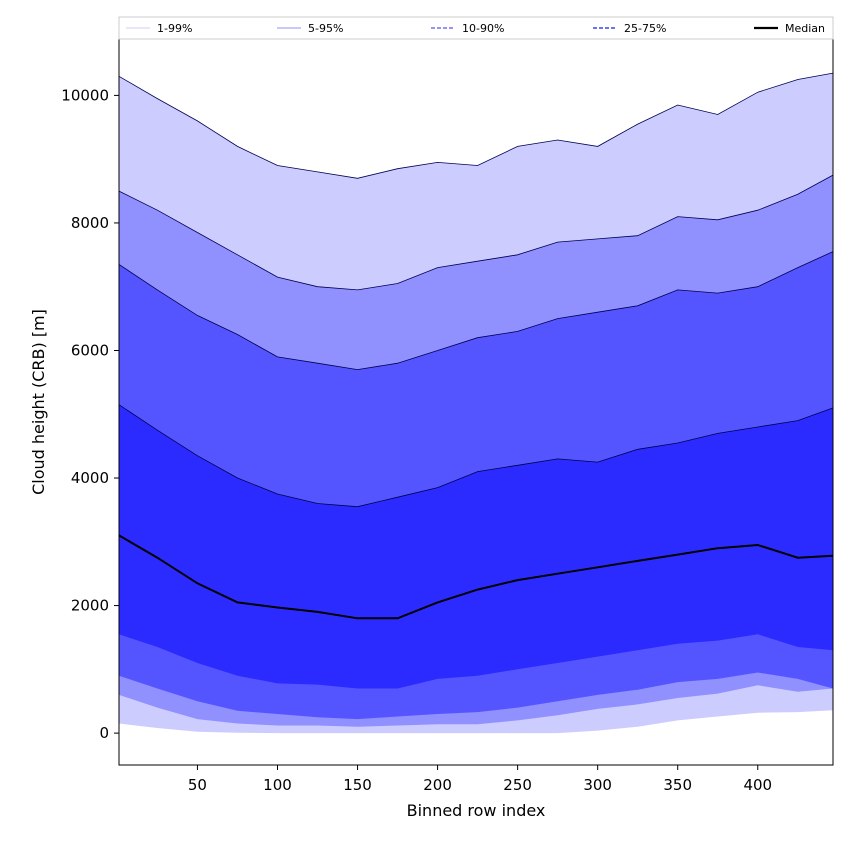 This screenshot has width=850, height=850. I want to click on x-tick-label: 50, so click(197, 785).